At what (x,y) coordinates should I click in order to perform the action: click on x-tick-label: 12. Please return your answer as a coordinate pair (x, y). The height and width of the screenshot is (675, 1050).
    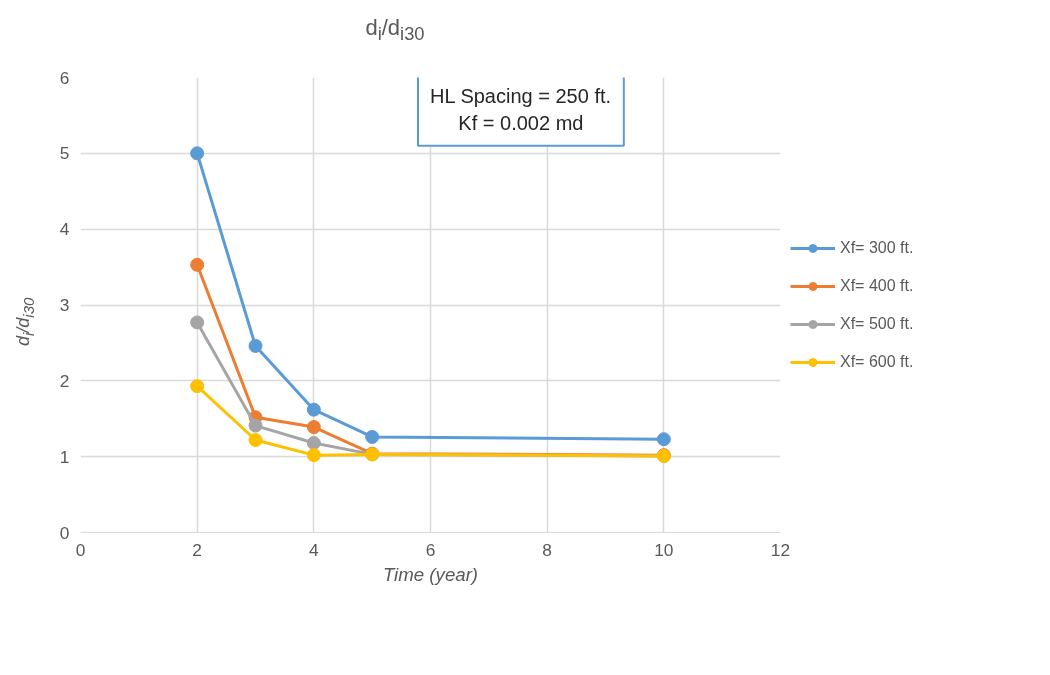
    Looking at the image, I should click on (780, 549).